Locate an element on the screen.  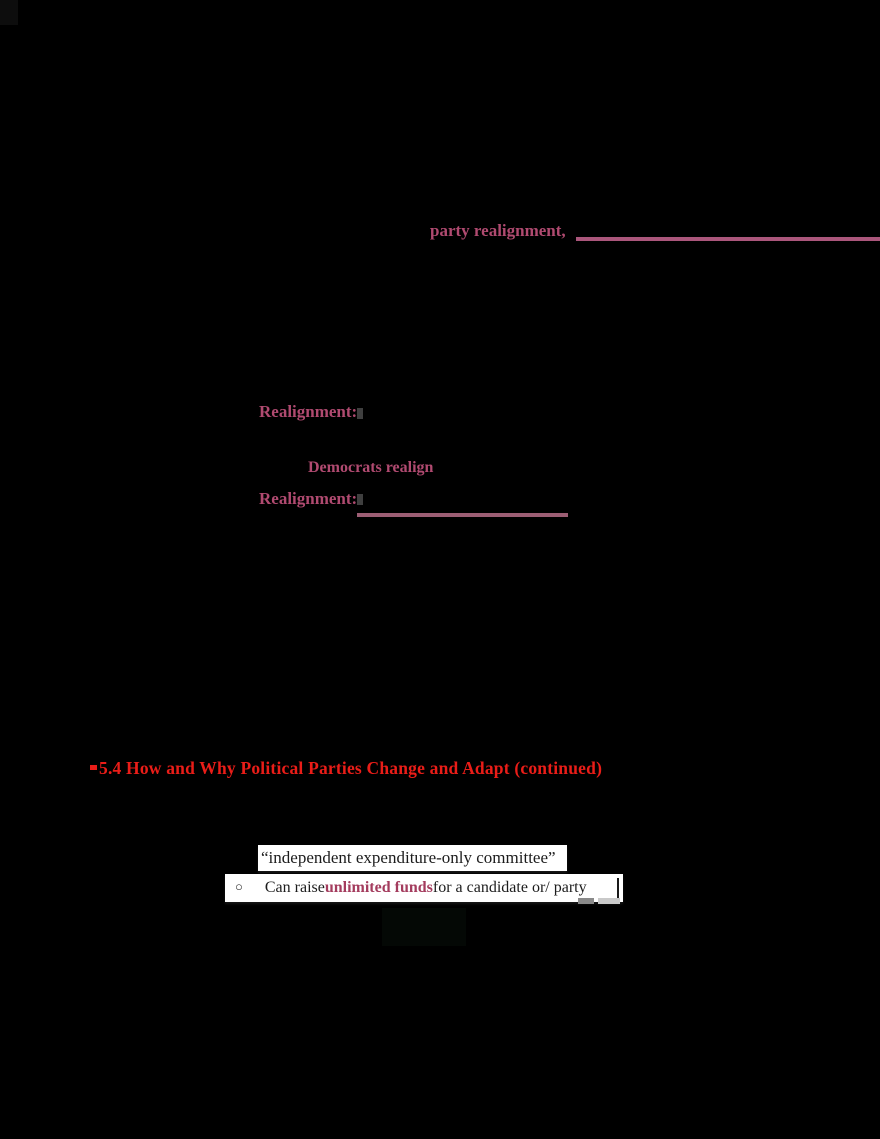
quote-text: “independent expenditure-only committee” is located at coordinates (408, 857).